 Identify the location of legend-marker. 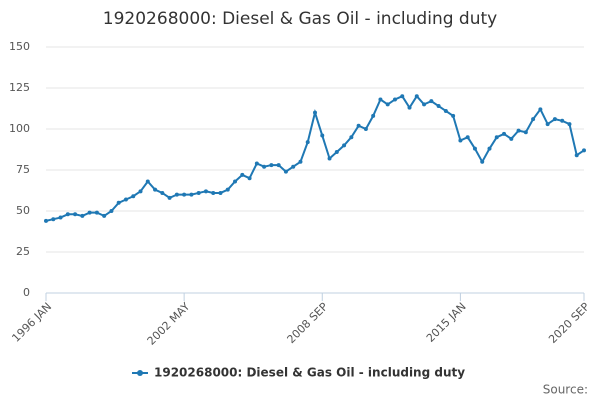
(140, 373).